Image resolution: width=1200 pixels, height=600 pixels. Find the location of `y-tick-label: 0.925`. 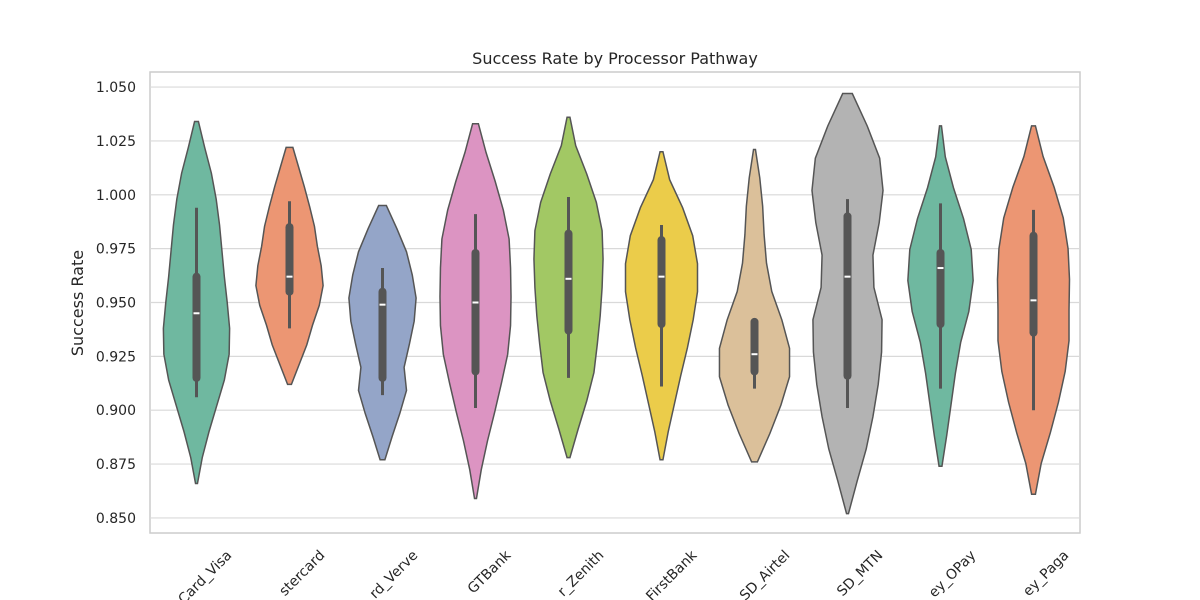

y-tick-label: 0.925 is located at coordinates (116, 357).